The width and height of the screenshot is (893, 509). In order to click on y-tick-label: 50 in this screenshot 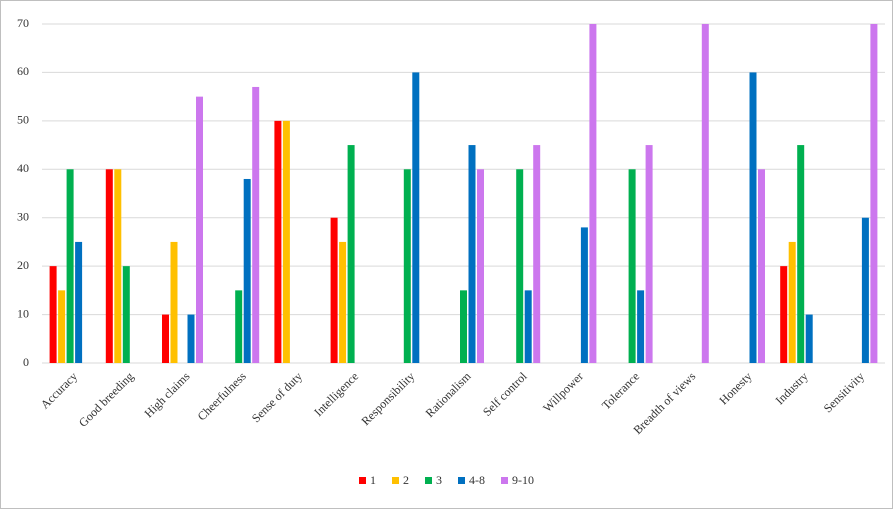, I will do `click(23, 120)`.